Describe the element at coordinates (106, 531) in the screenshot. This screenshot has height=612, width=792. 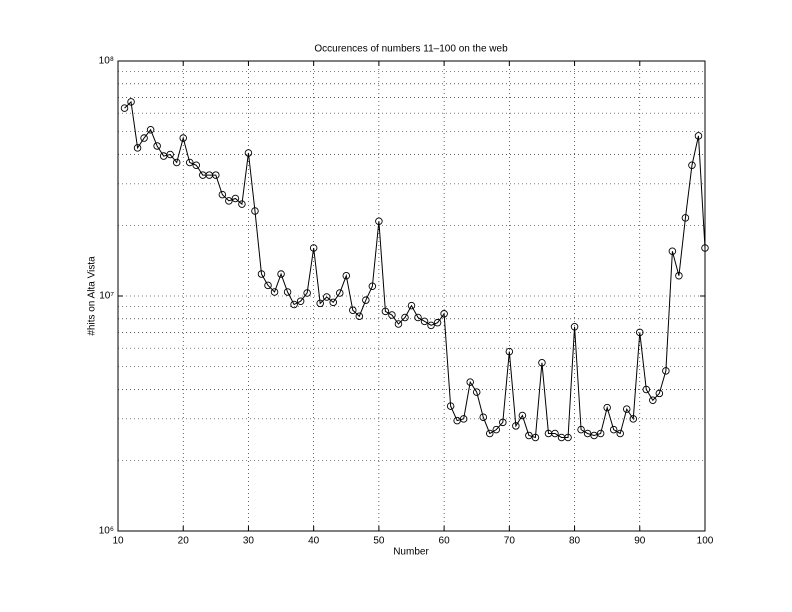
I see `y-tick-label: 10⁶` at that location.